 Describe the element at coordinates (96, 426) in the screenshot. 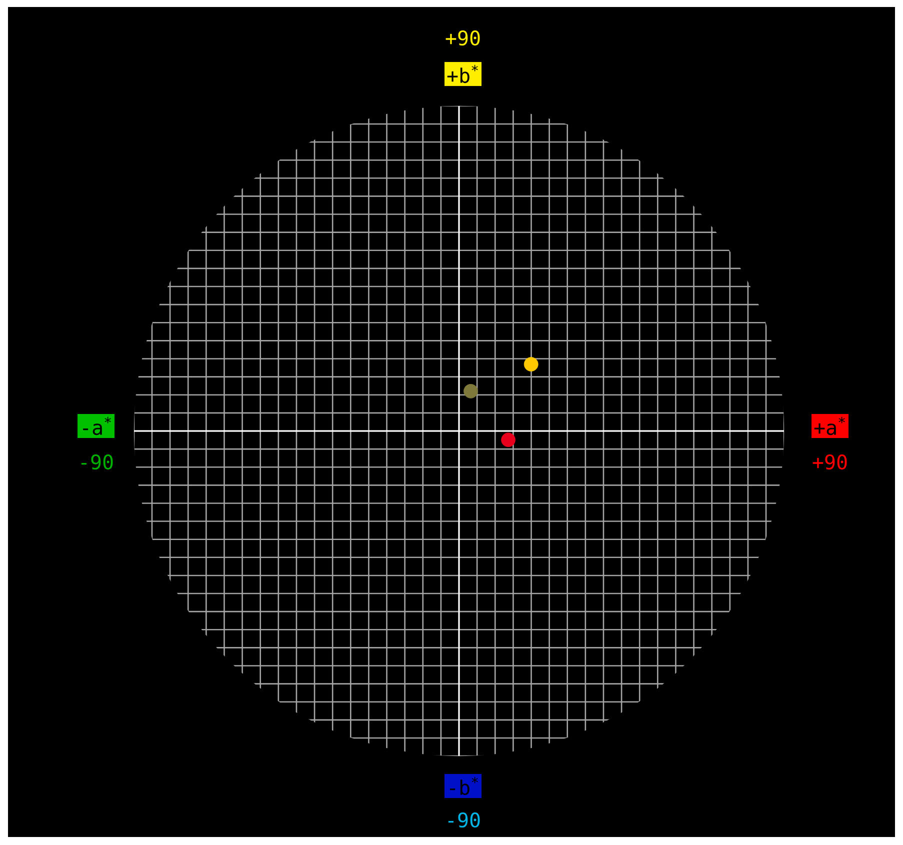

I see `annotation: -a$^{*}$` at that location.